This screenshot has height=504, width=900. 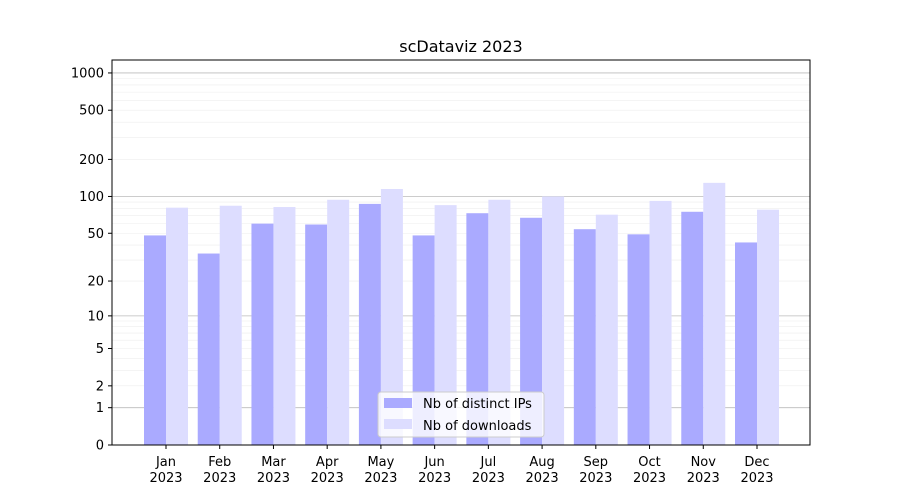 What do you see at coordinates (95, 282) in the screenshot?
I see `y-tick-label: 20` at bounding box center [95, 282].